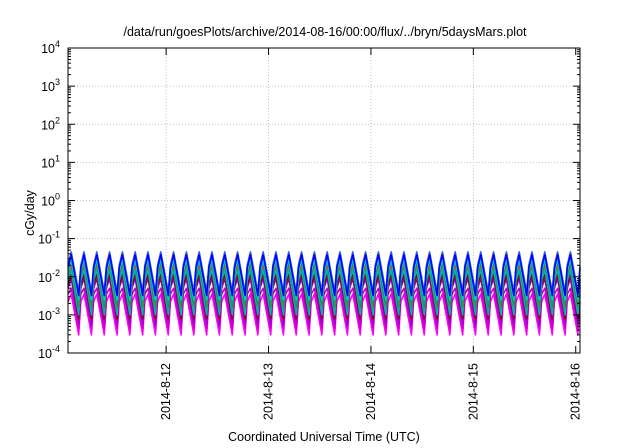 This screenshot has width=640, height=448. I want to click on y-axis-label: cGy/day, so click(30, 212).